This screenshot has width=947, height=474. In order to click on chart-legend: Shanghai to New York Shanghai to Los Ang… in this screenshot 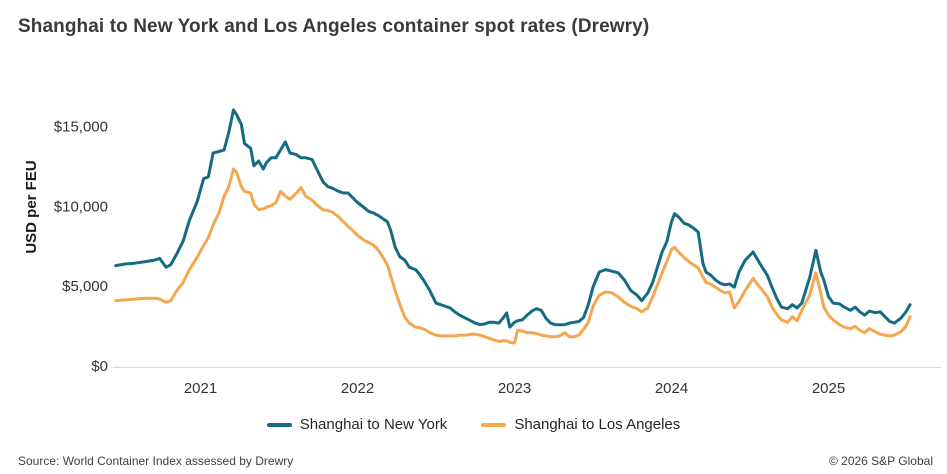, I will do `click(473, 424)`.